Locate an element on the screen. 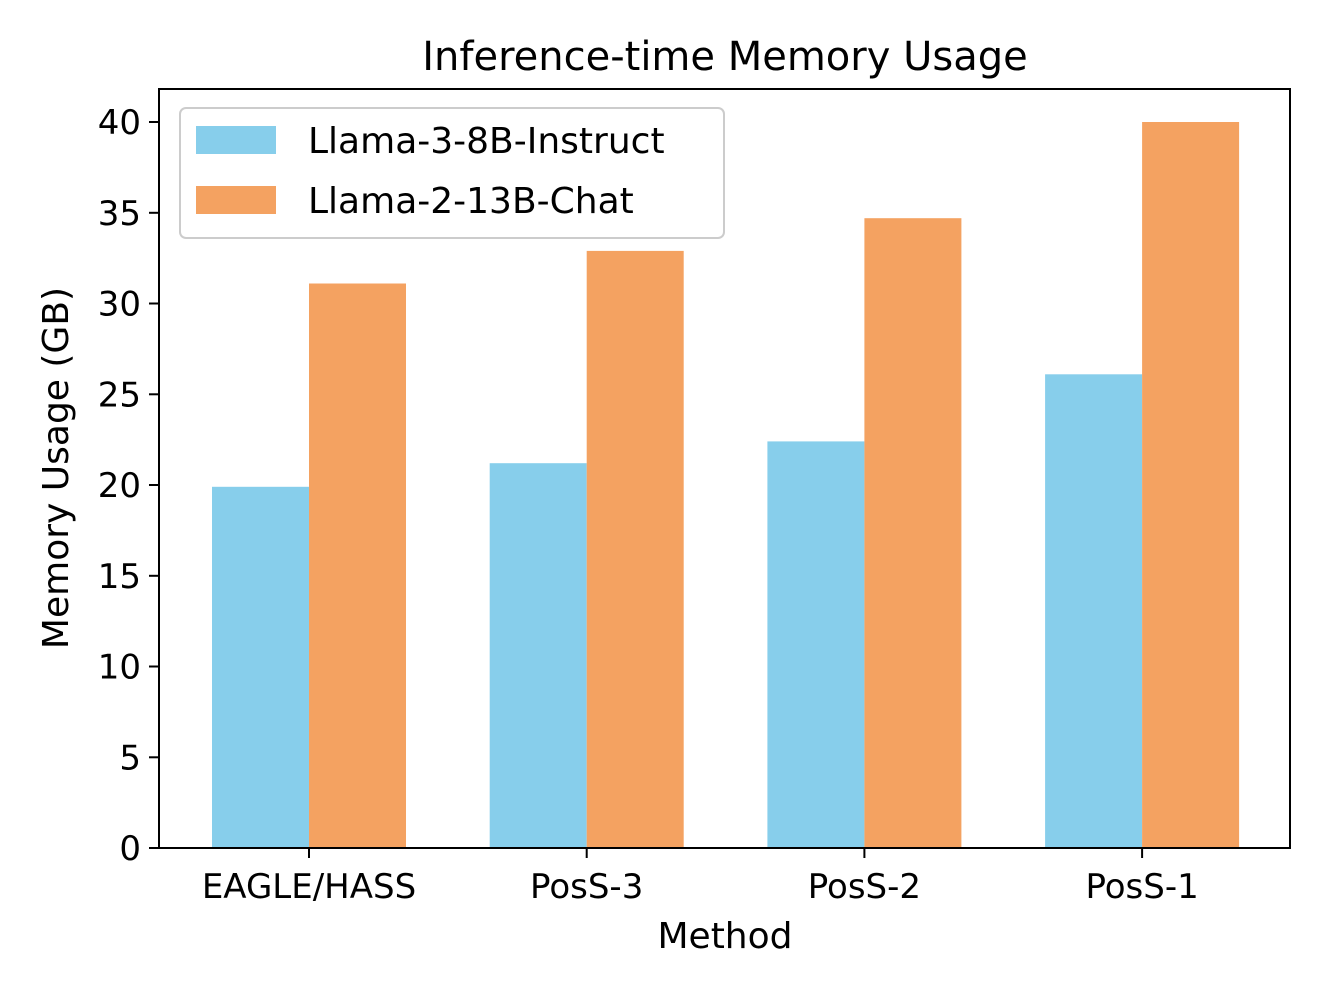 This screenshot has width=1328, height=996. x-tick-label-poss-3: PosS-3 is located at coordinates (586, 887).